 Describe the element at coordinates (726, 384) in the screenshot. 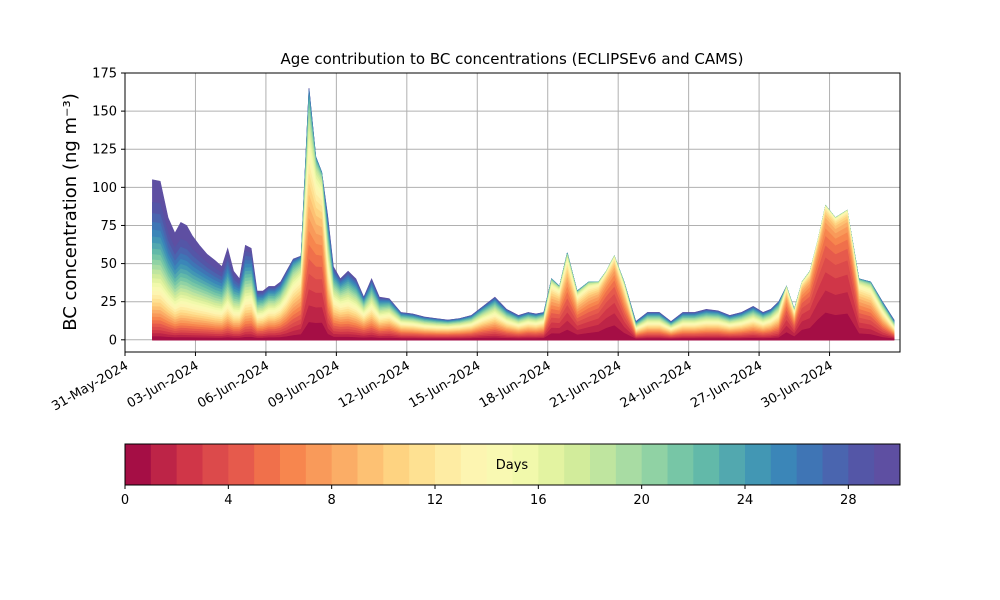

I see `x-tick-label: 27-Jun-2024` at that location.